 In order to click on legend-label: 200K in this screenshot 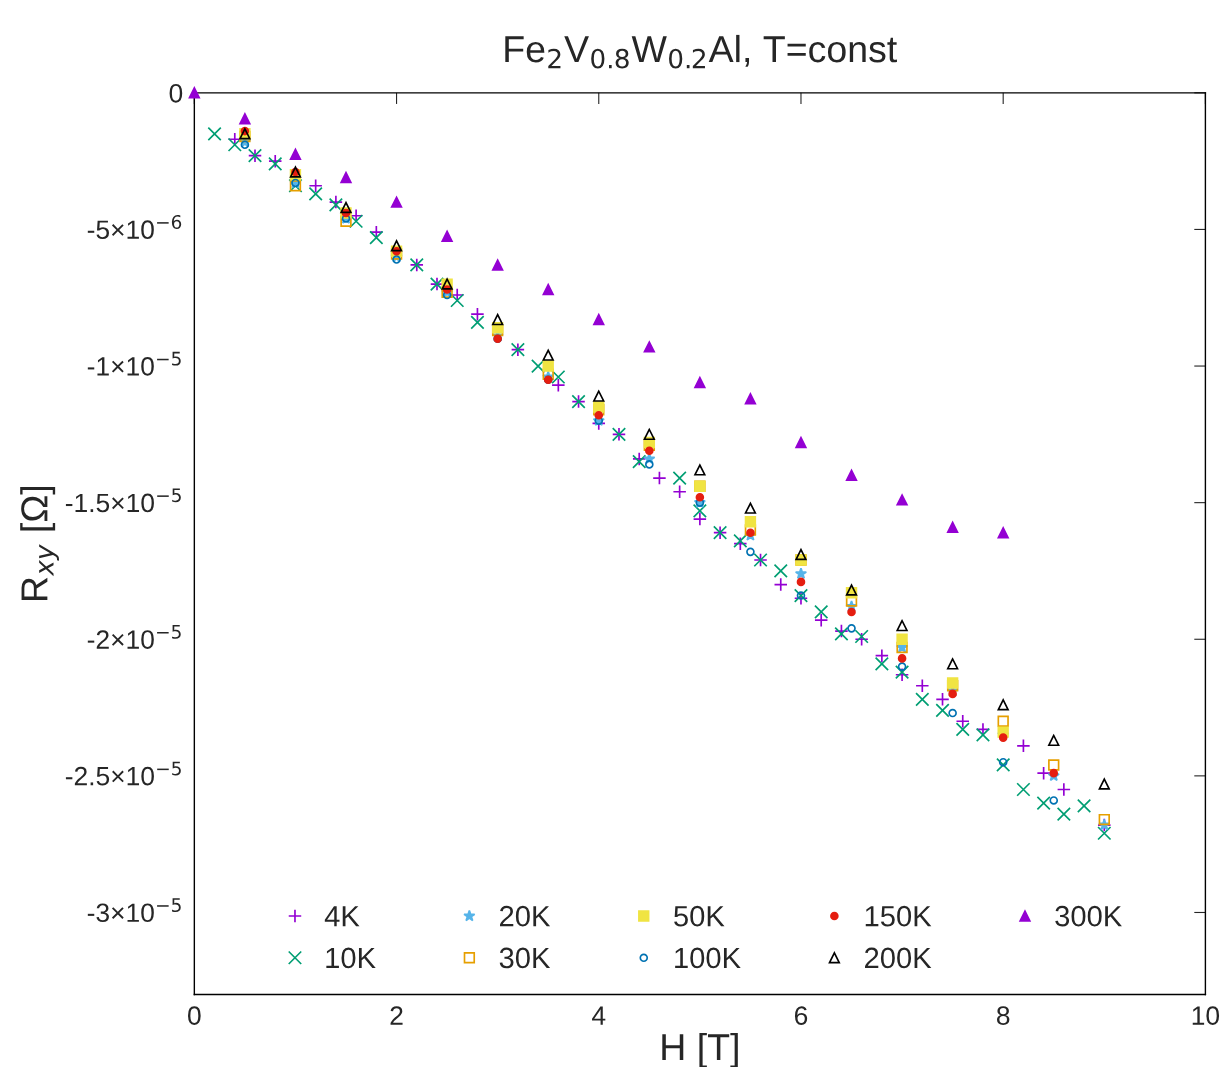, I will do `click(898, 958)`.